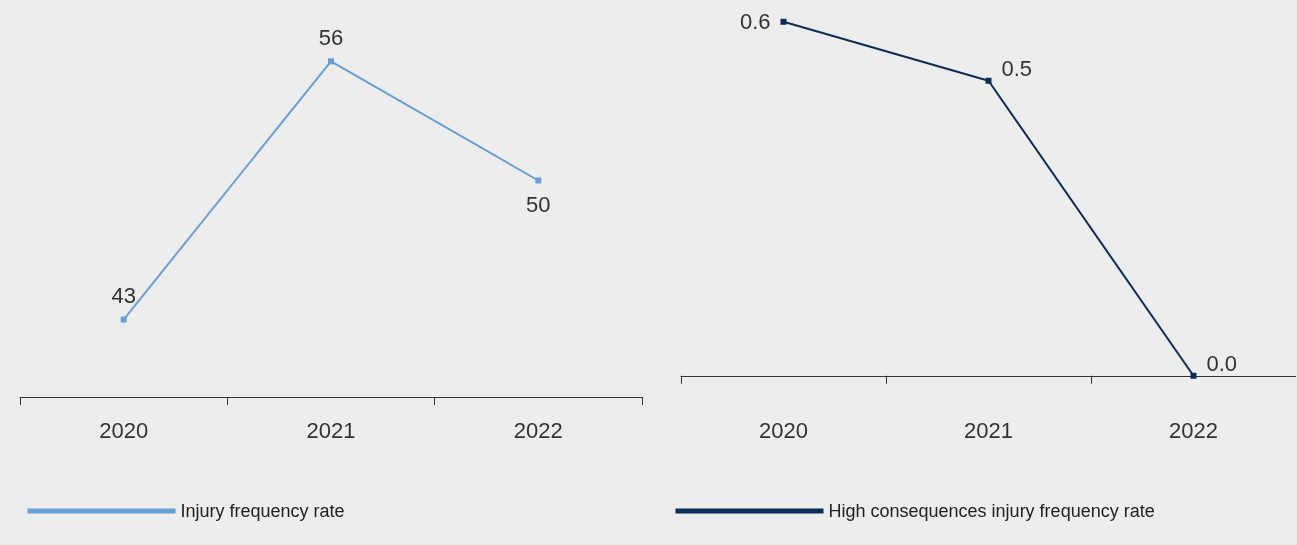 The image size is (1297, 545). Describe the element at coordinates (1222, 364) in the screenshot. I see `data-label: 0.0` at that location.